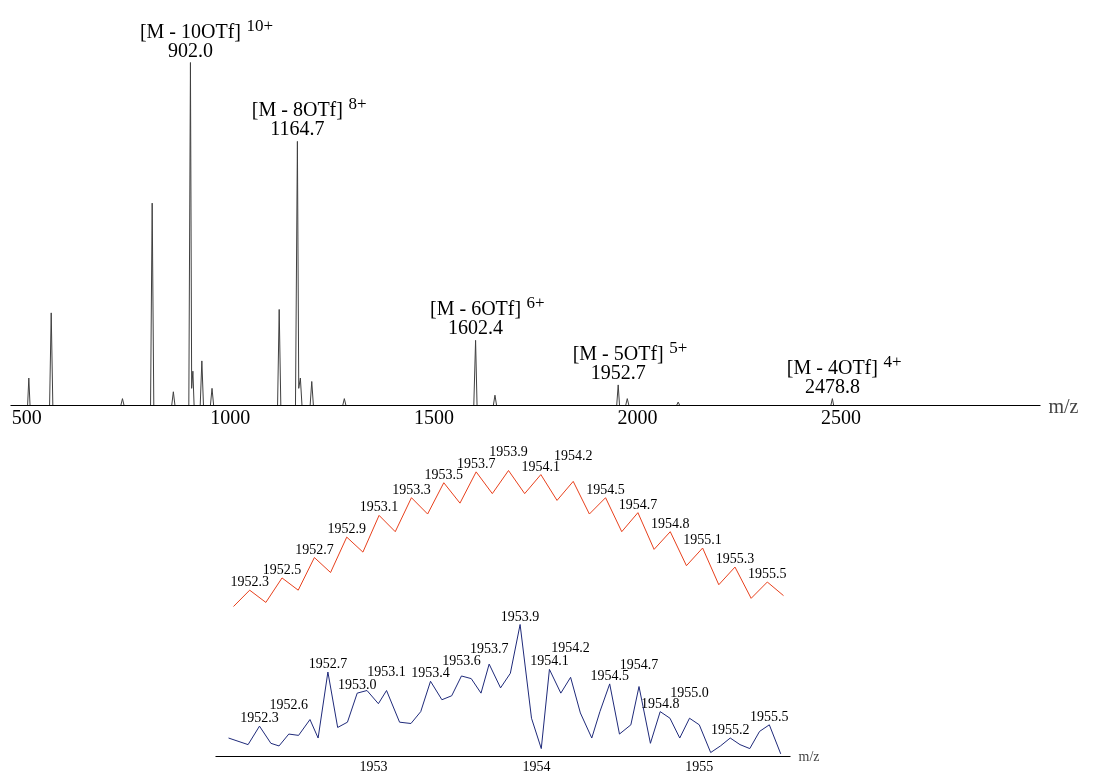 Image resolution: width=1107 pixels, height=784 pixels. What do you see at coordinates (570, 648) in the screenshot?
I see `annotation: 1954.2` at bounding box center [570, 648].